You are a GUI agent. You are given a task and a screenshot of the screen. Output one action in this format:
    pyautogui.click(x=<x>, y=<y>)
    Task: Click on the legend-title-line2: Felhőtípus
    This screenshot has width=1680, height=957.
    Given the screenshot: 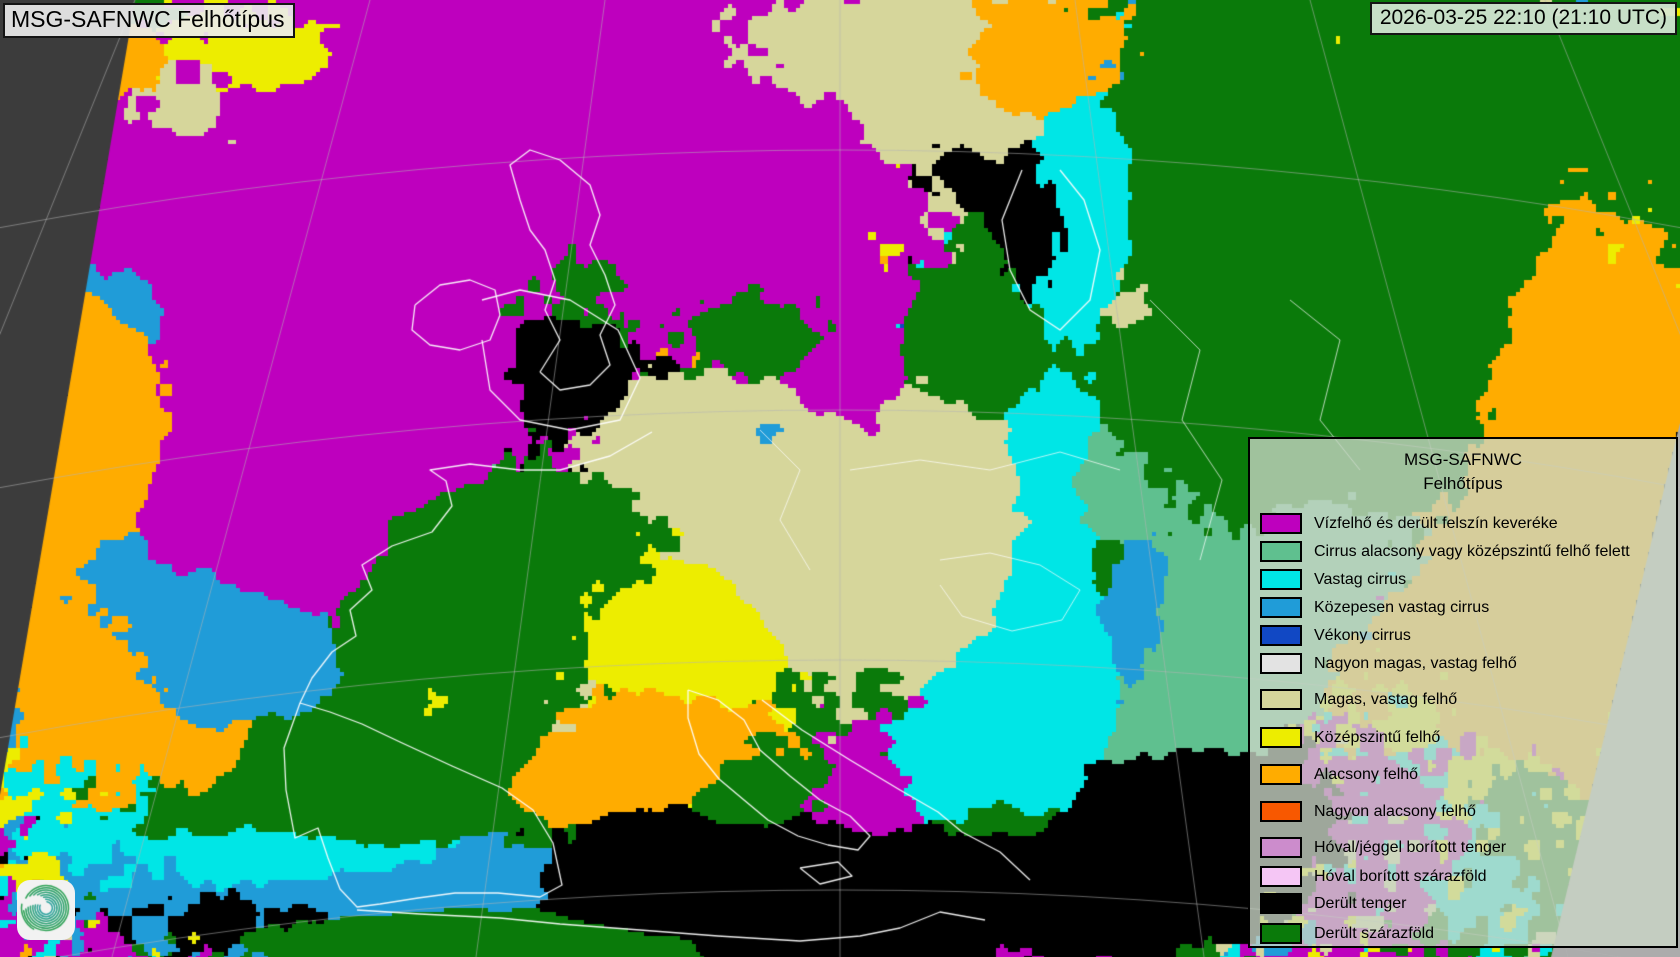 What is the action you would take?
    pyautogui.click(x=1463, y=483)
    